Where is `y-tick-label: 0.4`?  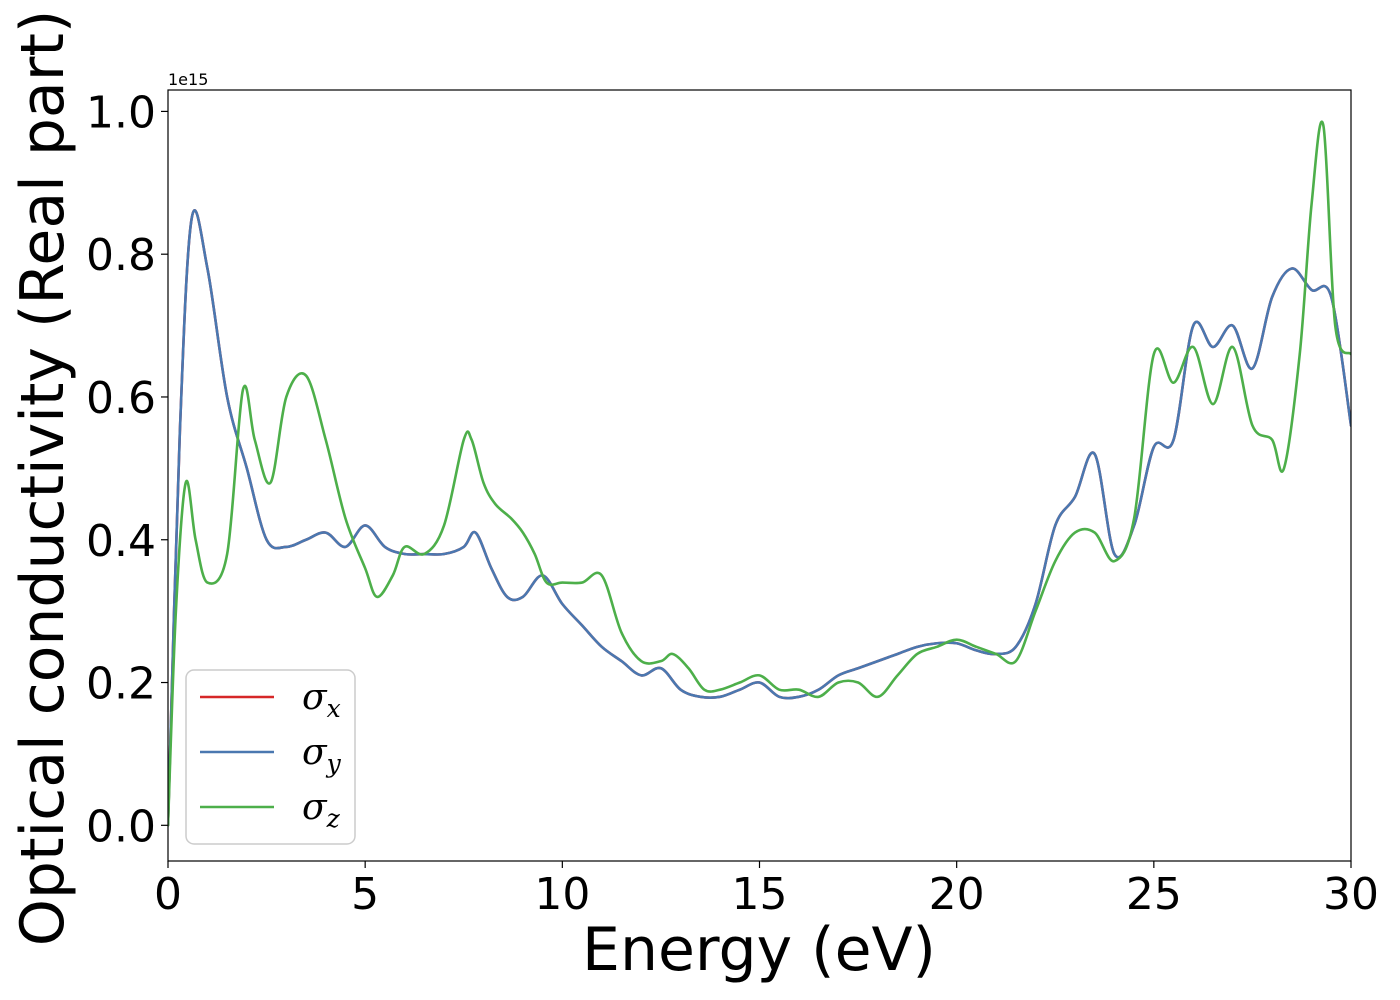
y-tick-label: 0.4 is located at coordinates (121, 541).